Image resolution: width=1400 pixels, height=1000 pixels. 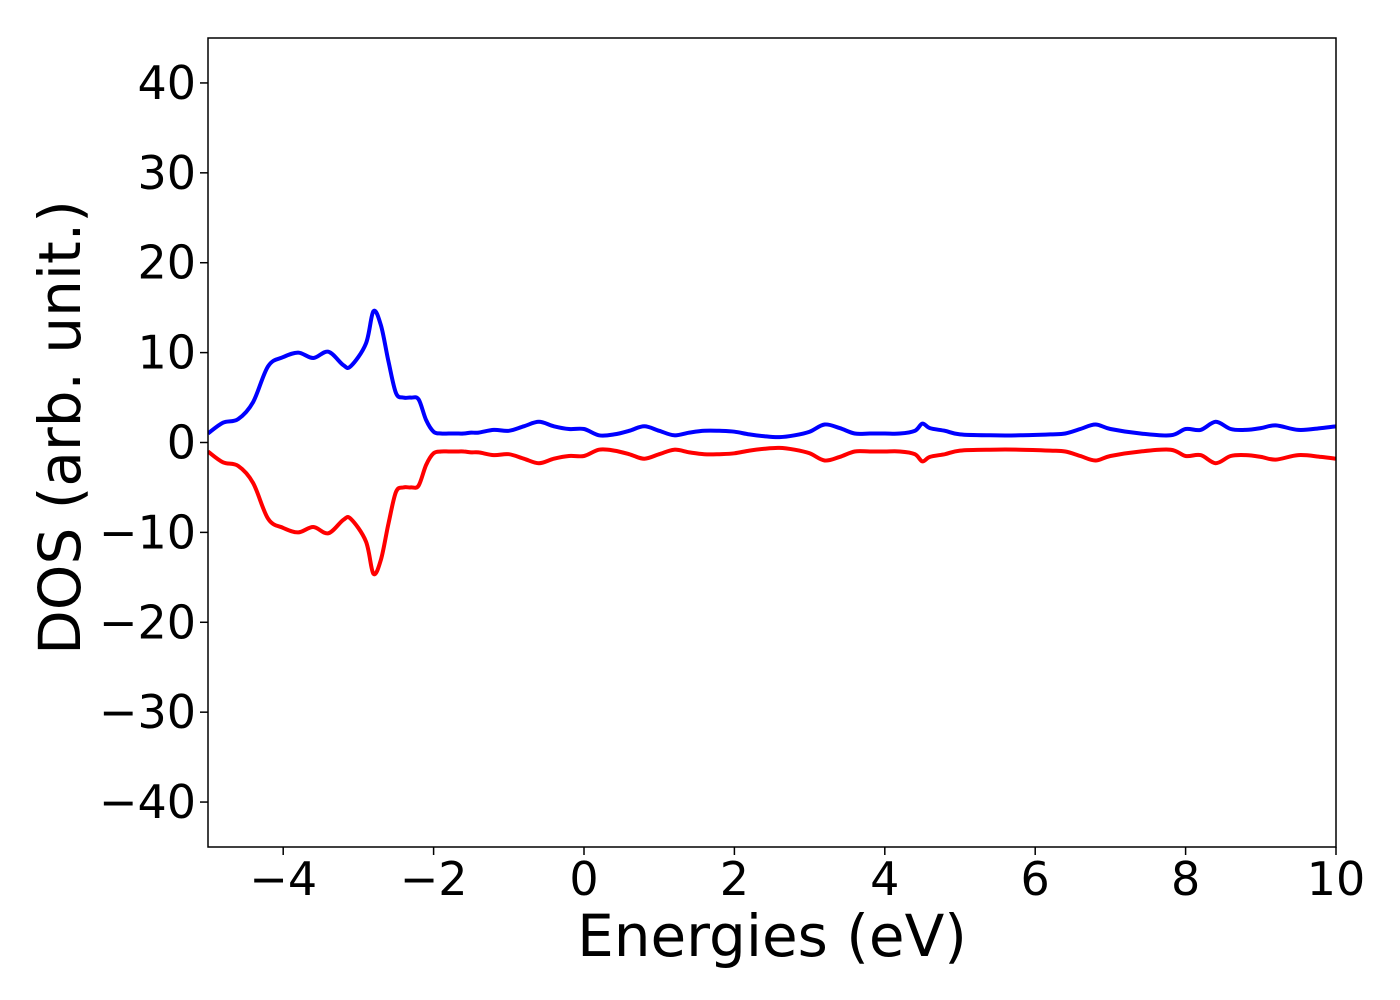 I want to click on y-tick-label: −40, so click(x=147, y=802).